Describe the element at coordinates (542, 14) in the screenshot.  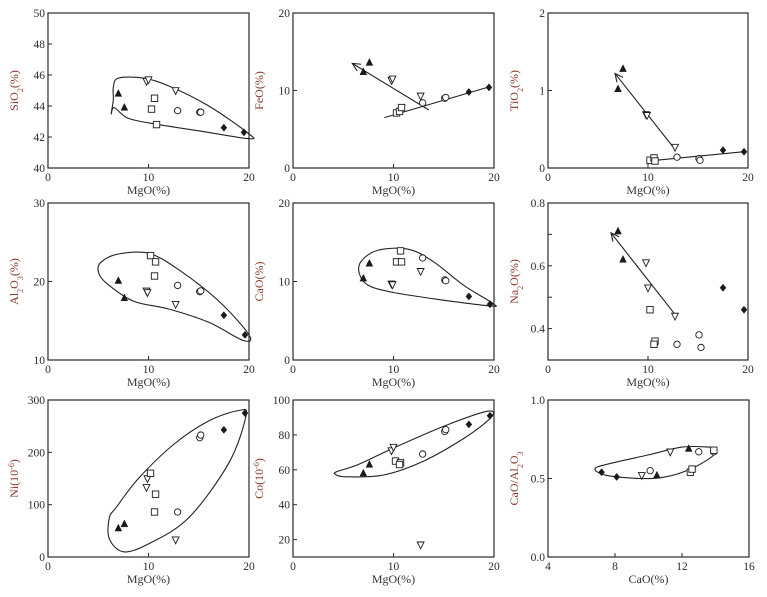
I see `y-tick-label: 2` at that location.